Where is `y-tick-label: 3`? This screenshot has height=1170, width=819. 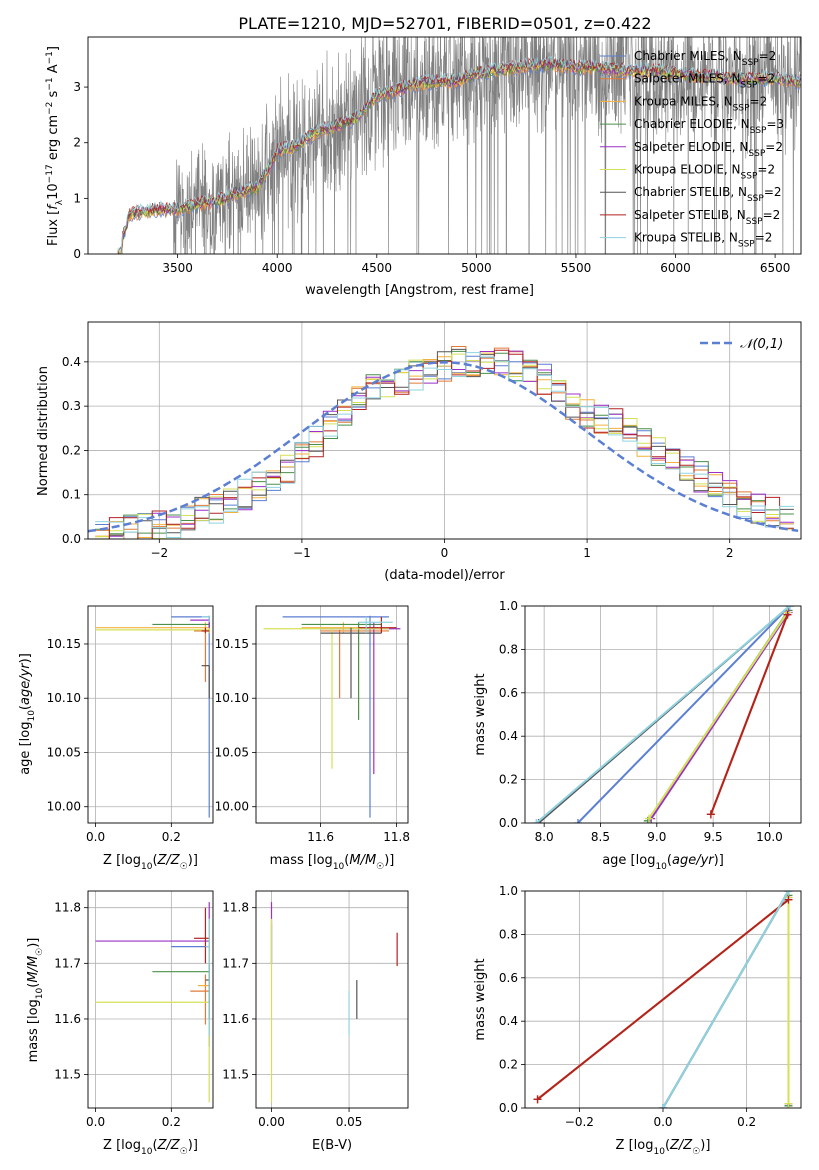
y-tick-label: 3 is located at coordinates (77, 87).